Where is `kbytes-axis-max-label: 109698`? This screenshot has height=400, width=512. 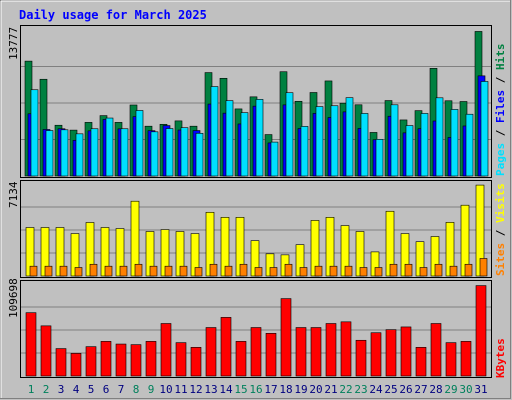
kbytes-axis-max-label: 109698 is located at coordinates (13, 298).